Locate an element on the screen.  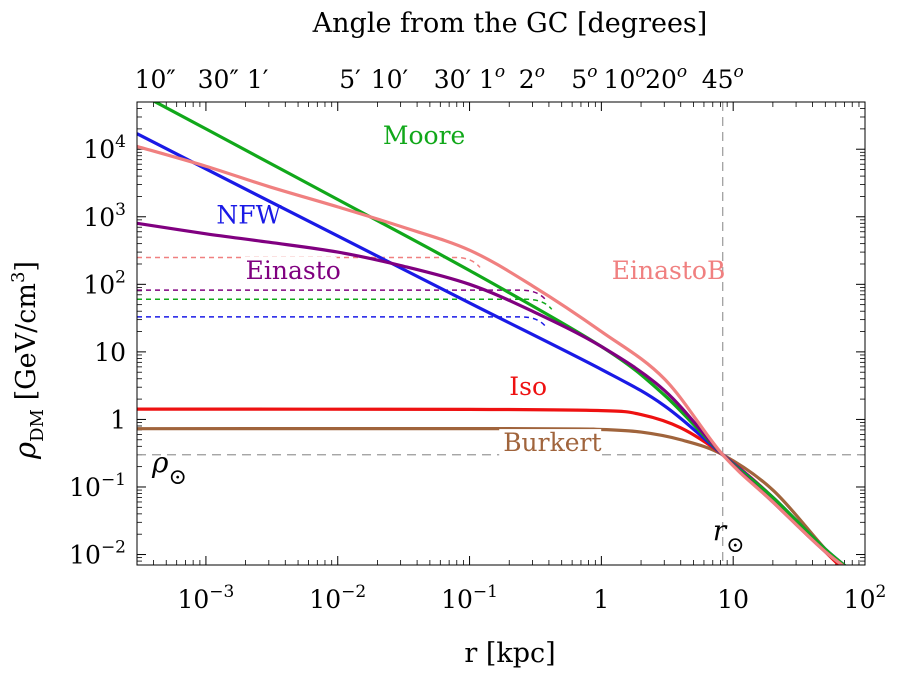
r-sun-label: r⊙ is located at coordinates (729, 536).